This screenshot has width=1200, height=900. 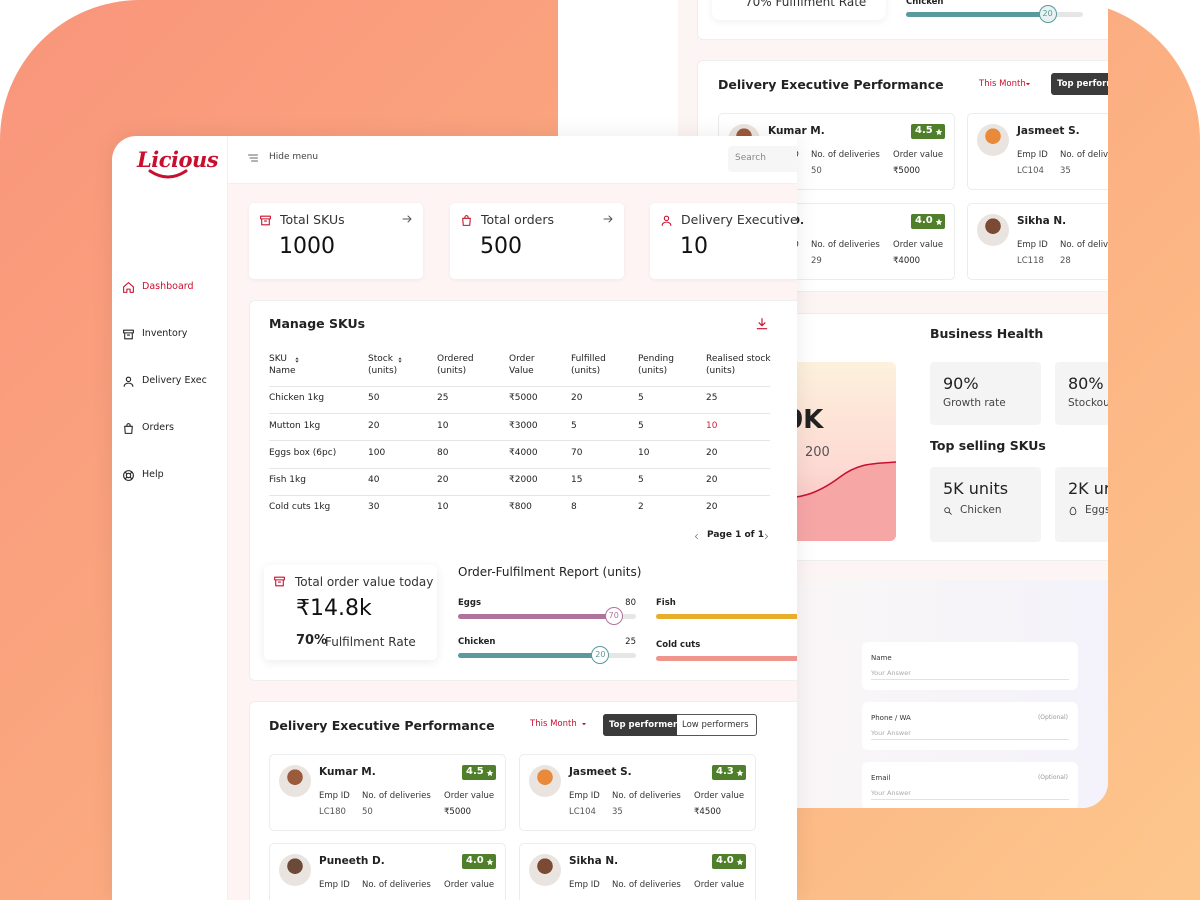 I want to click on table-cell: 80, so click(x=443, y=452).